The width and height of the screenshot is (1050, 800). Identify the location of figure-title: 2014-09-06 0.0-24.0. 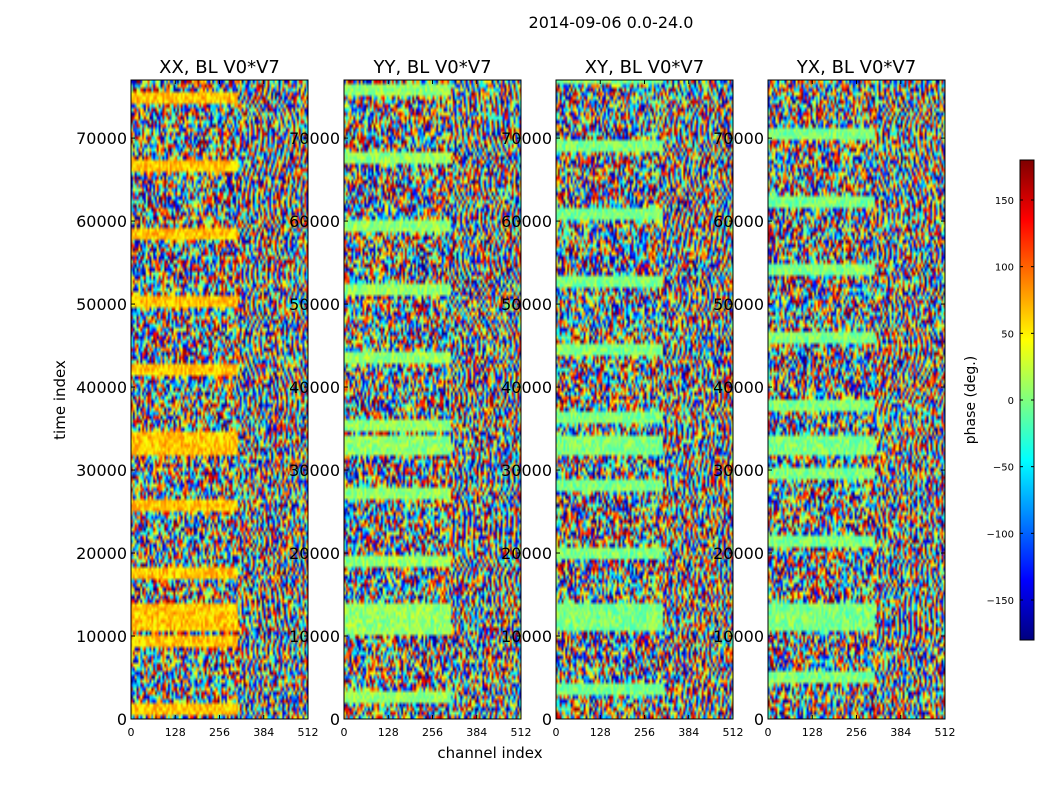
(611, 22).